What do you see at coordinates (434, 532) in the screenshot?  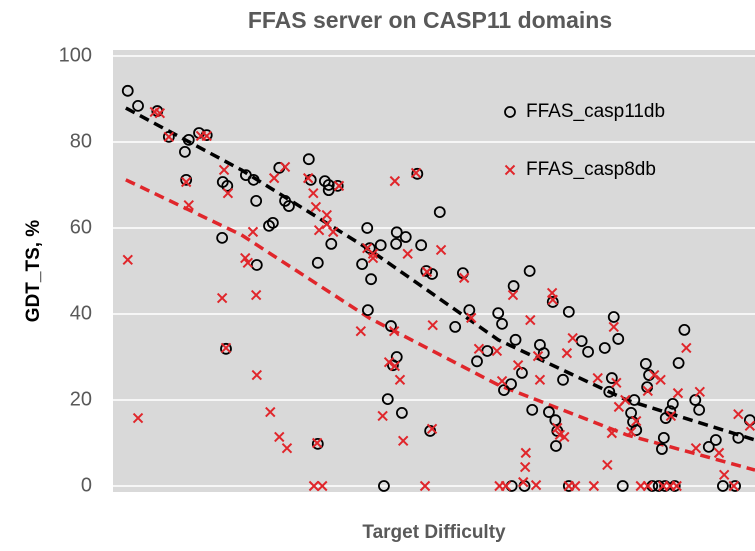 I see `x-axis-label: Target Difficulty` at bounding box center [434, 532].